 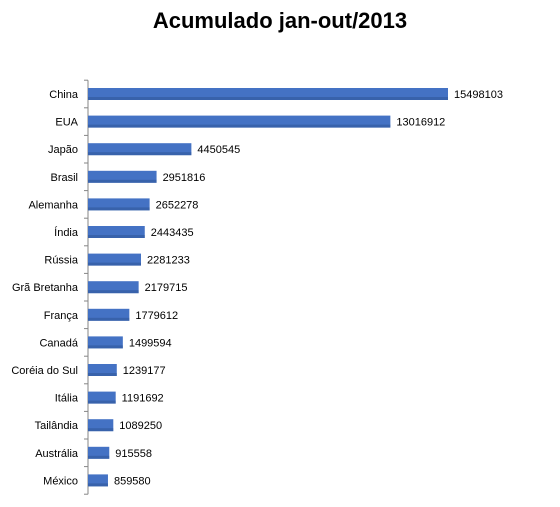 I want to click on data-label: 2951816, so click(x=184, y=178).